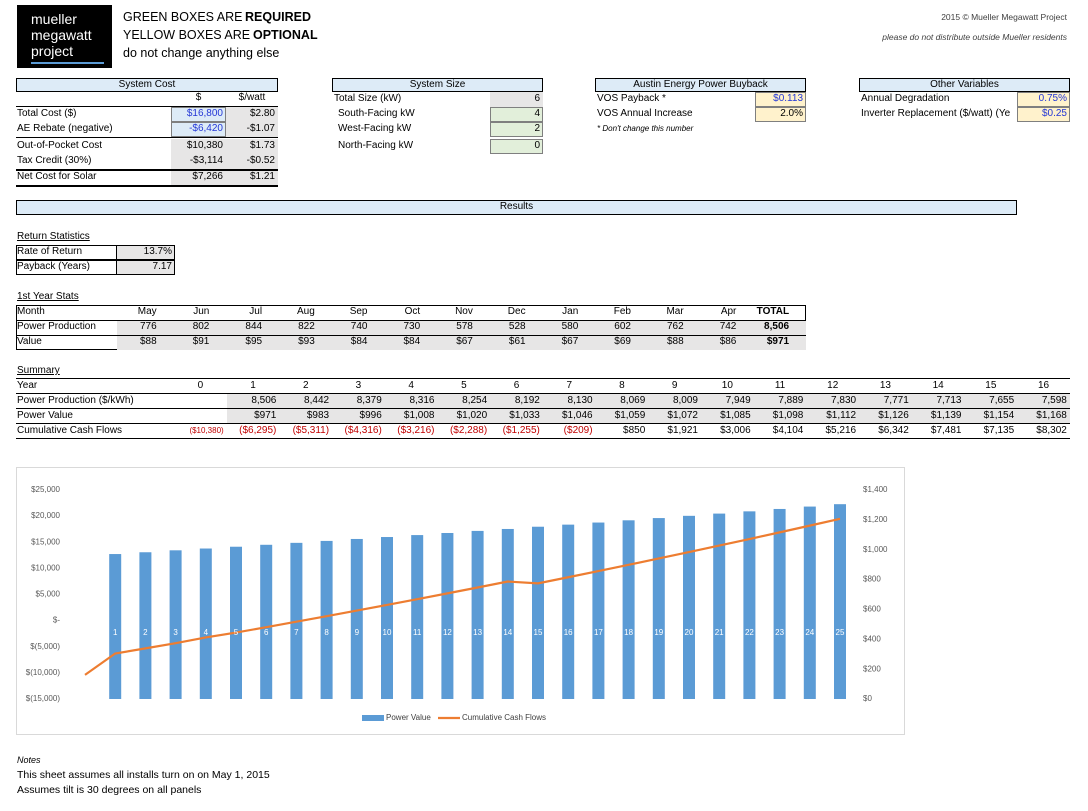 The image size is (1088, 811). What do you see at coordinates (675, 311) in the screenshot?
I see `month-header: Mar` at bounding box center [675, 311].